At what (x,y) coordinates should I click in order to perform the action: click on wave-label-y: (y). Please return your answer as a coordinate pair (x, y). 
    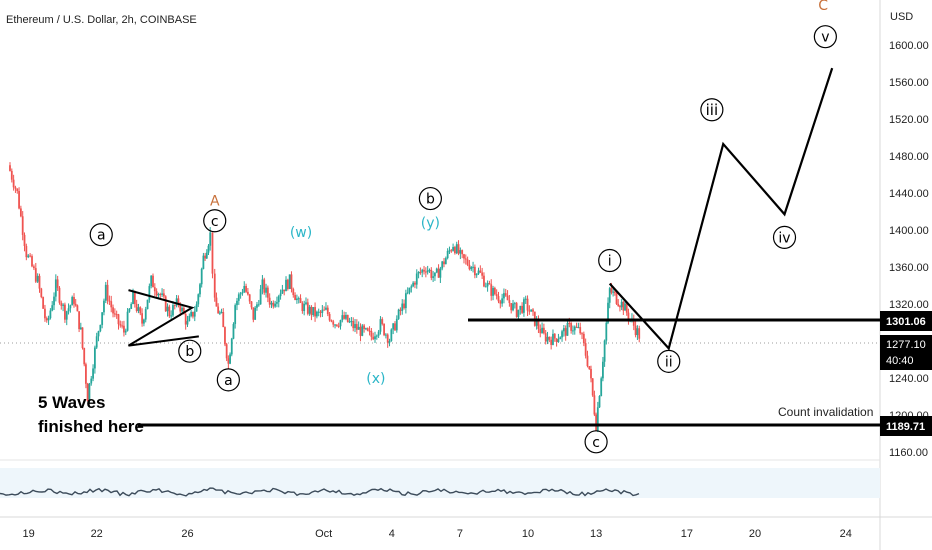
    Looking at the image, I should click on (430, 224).